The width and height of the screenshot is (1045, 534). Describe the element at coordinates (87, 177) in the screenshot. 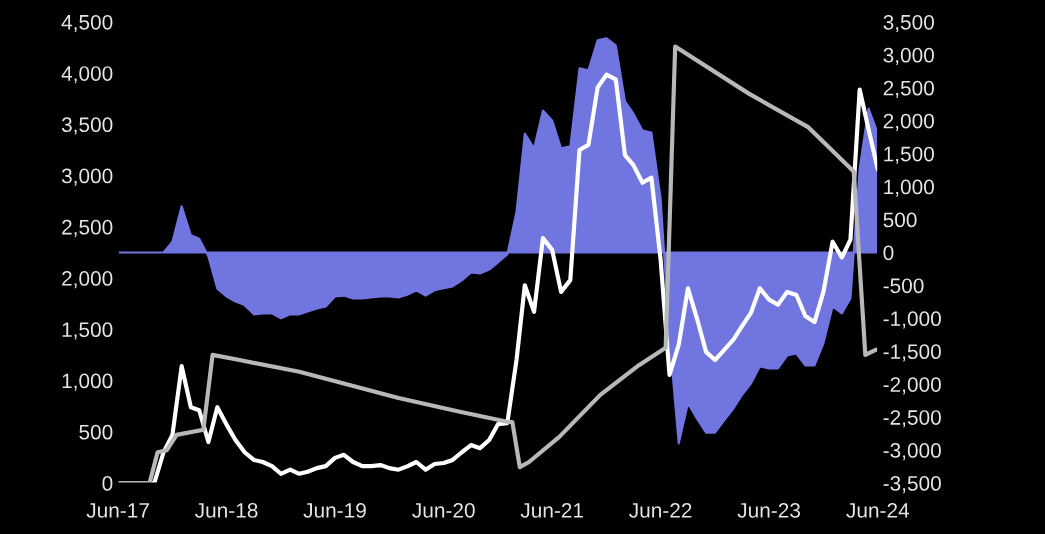

I see `y-tick-label: 3,000` at that location.